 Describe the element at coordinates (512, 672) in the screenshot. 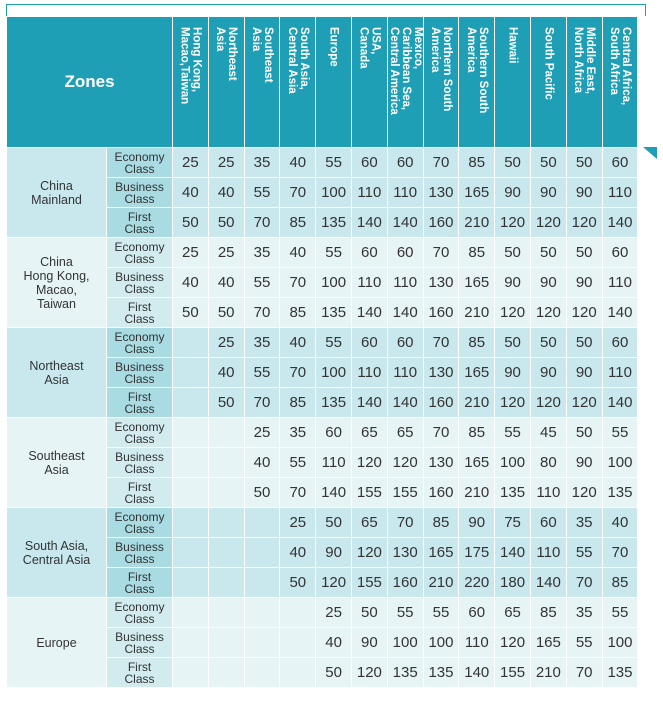

I see `value-cell: 155` at that location.